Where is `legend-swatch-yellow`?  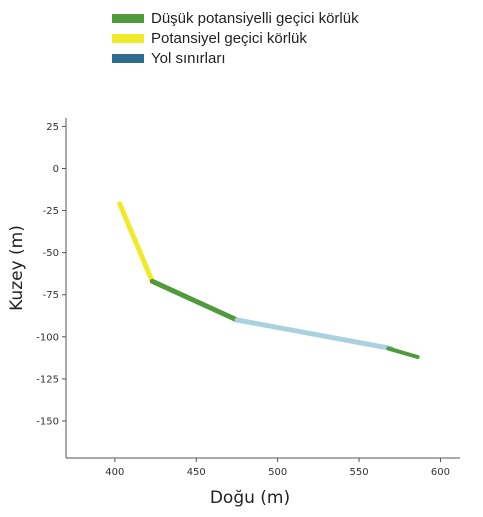 legend-swatch-yellow is located at coordinates (128, 38).